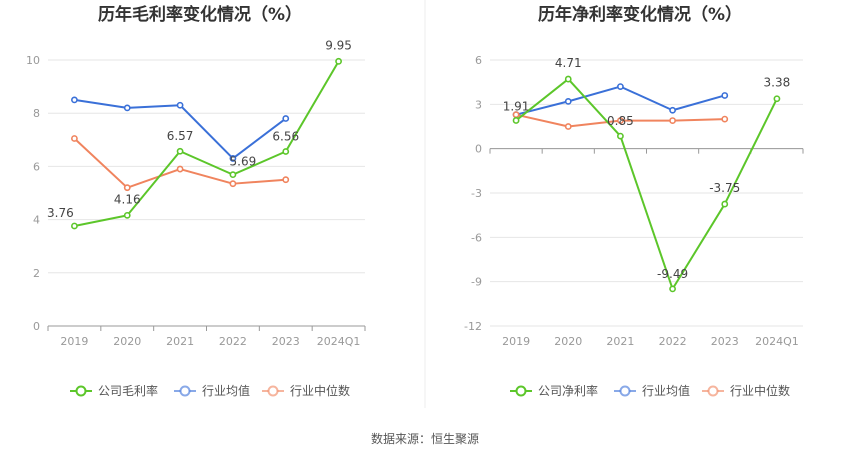 The height and width of the screenshot is (459, 850). Describe the element at coordinates (128, 390) in the screenshot. I see `legend-label: 公司毛利率` at that location.